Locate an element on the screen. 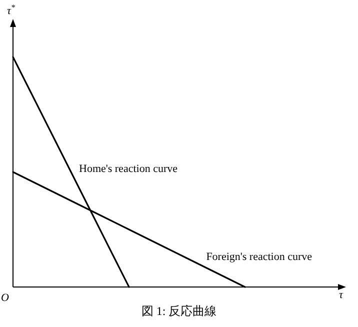 This screenshot has width=358, height=327. text: O is located at coordinates (5, 298).